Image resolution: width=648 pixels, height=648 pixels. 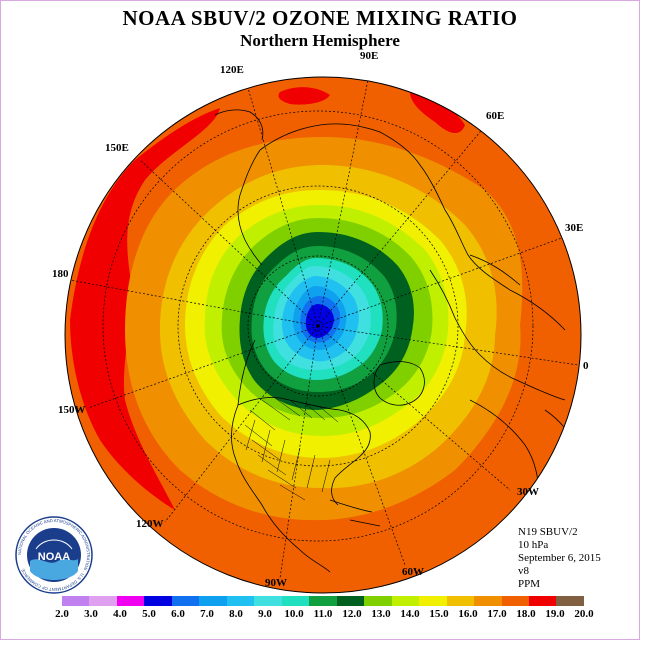 What do you see at coordinates (355, 513) in the screenshot?
I see `caribbean-coast` at bounding box center [355, 513].